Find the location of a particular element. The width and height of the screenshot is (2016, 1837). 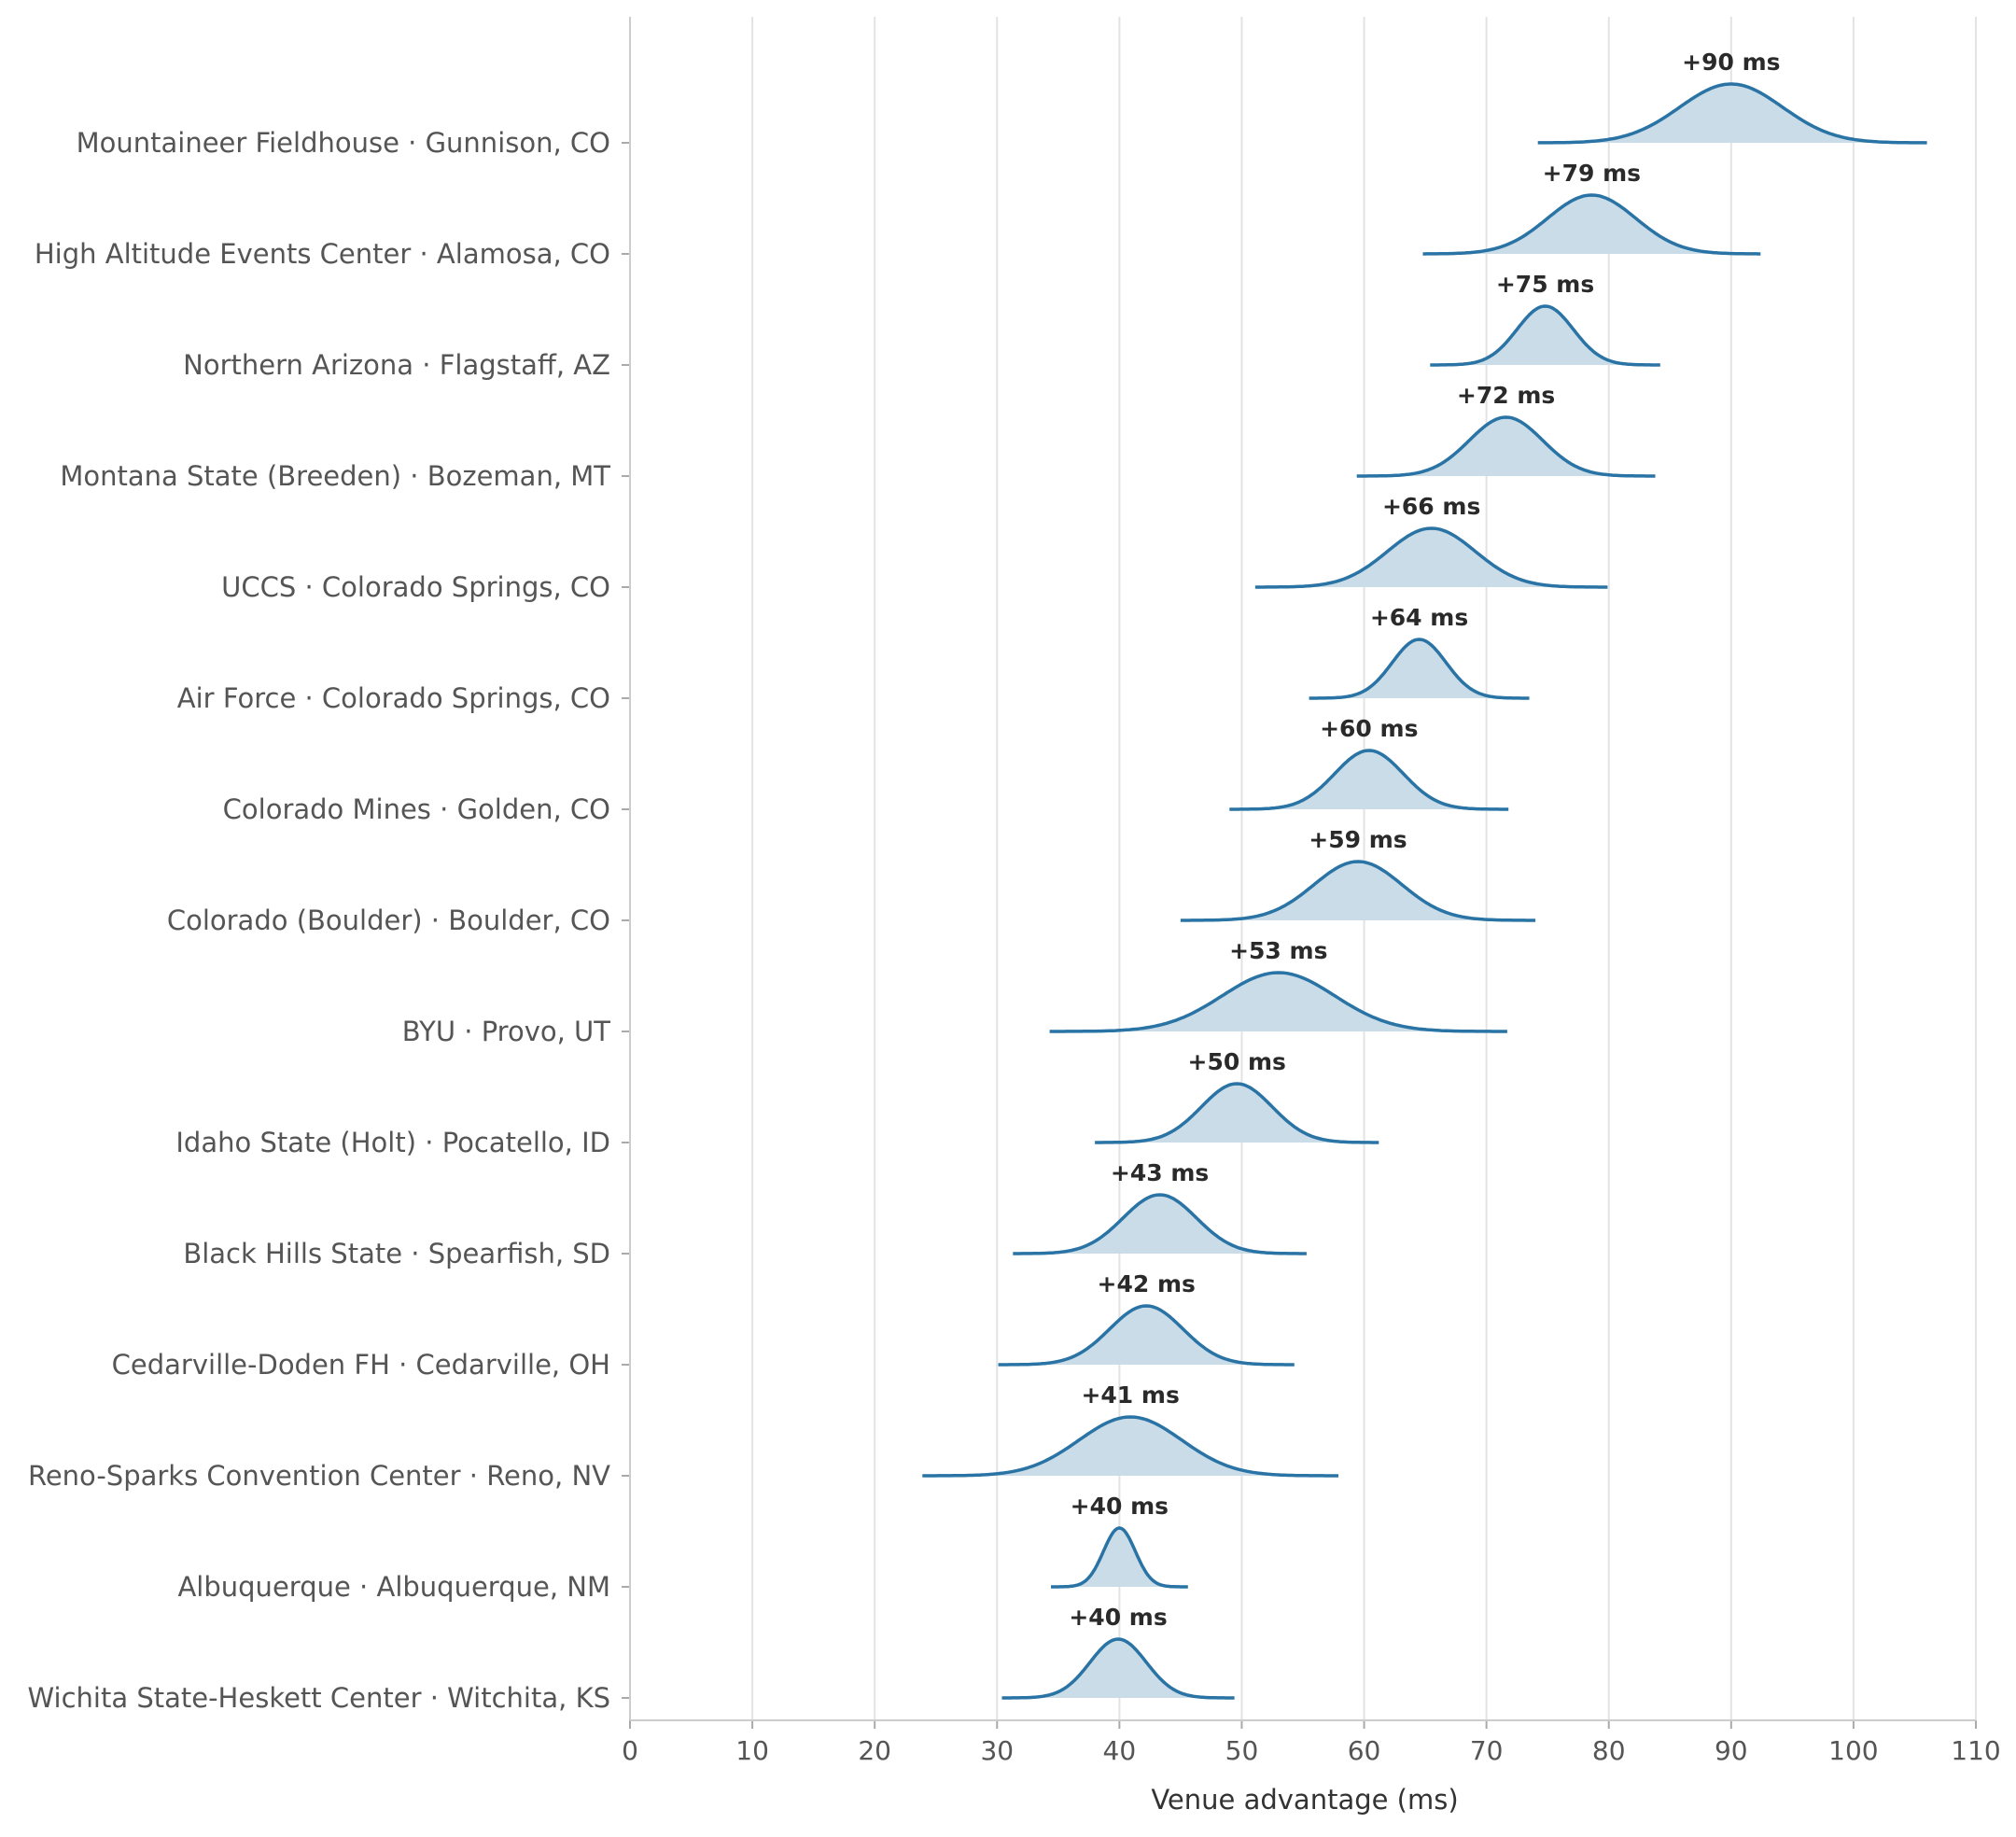

x-tick-label: 90 is located at coordinates (1731, 1750).